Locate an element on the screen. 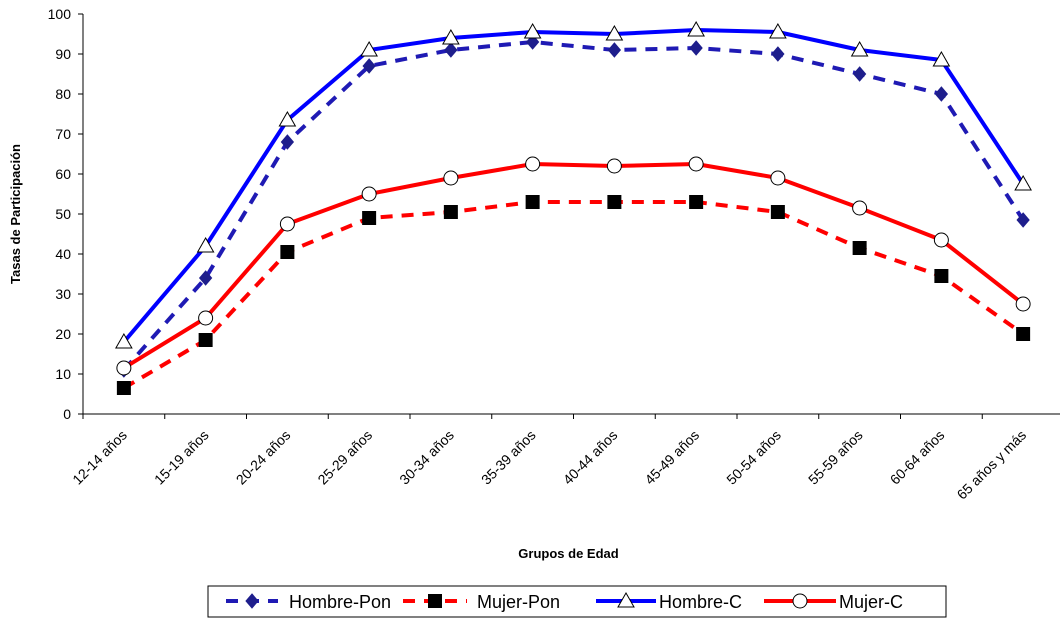 This screenshot has height=620, width=1062. y-tick-label: 80 is located at coordinates (63, 94).